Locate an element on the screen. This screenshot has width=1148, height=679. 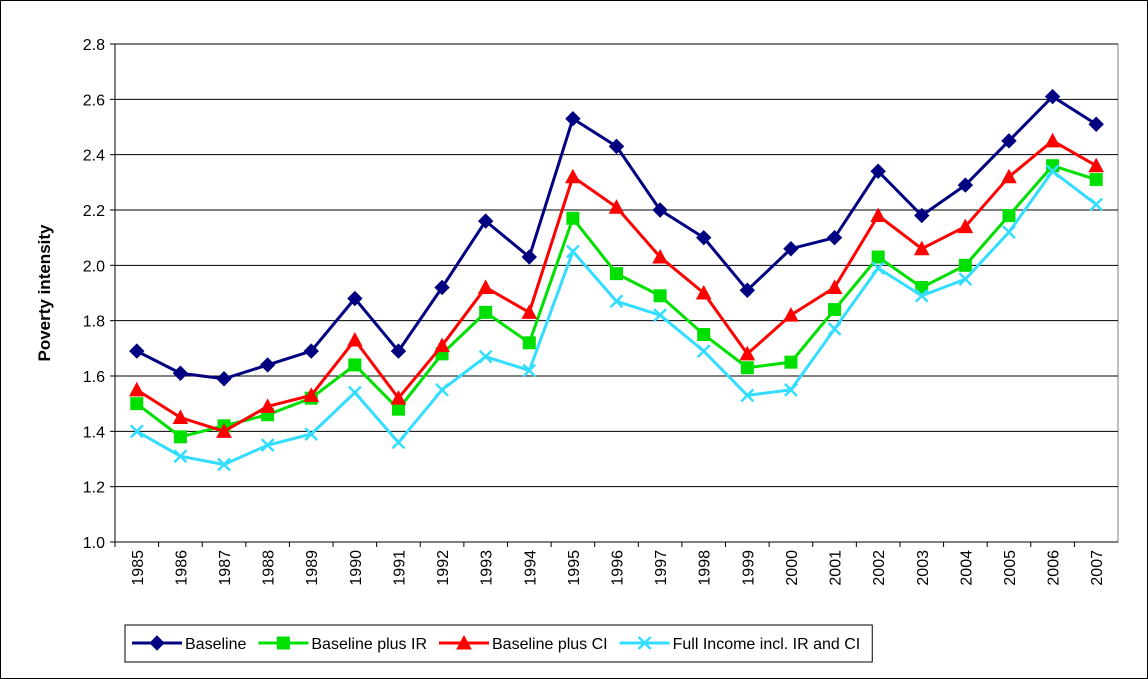
y-axis-title: Poverty intensity is located at coordinates (44, 293).